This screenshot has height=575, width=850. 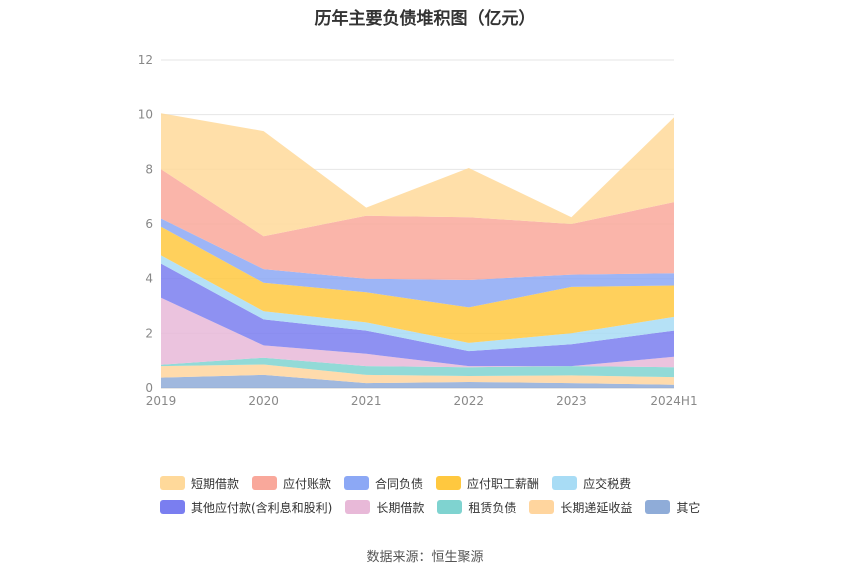 What do you see at coordinates (149, 333) in the screenshot?
I see `y-tick-label: 2` at bounding box center [149, 333].